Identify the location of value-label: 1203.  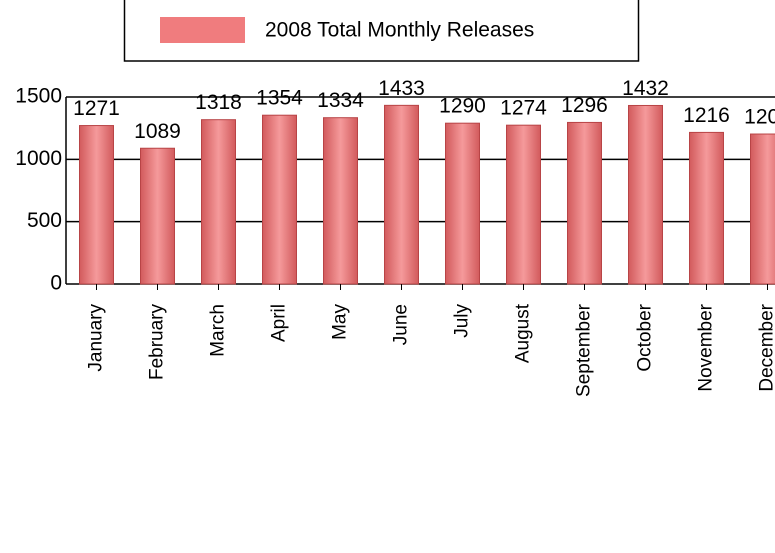
(759, 117).